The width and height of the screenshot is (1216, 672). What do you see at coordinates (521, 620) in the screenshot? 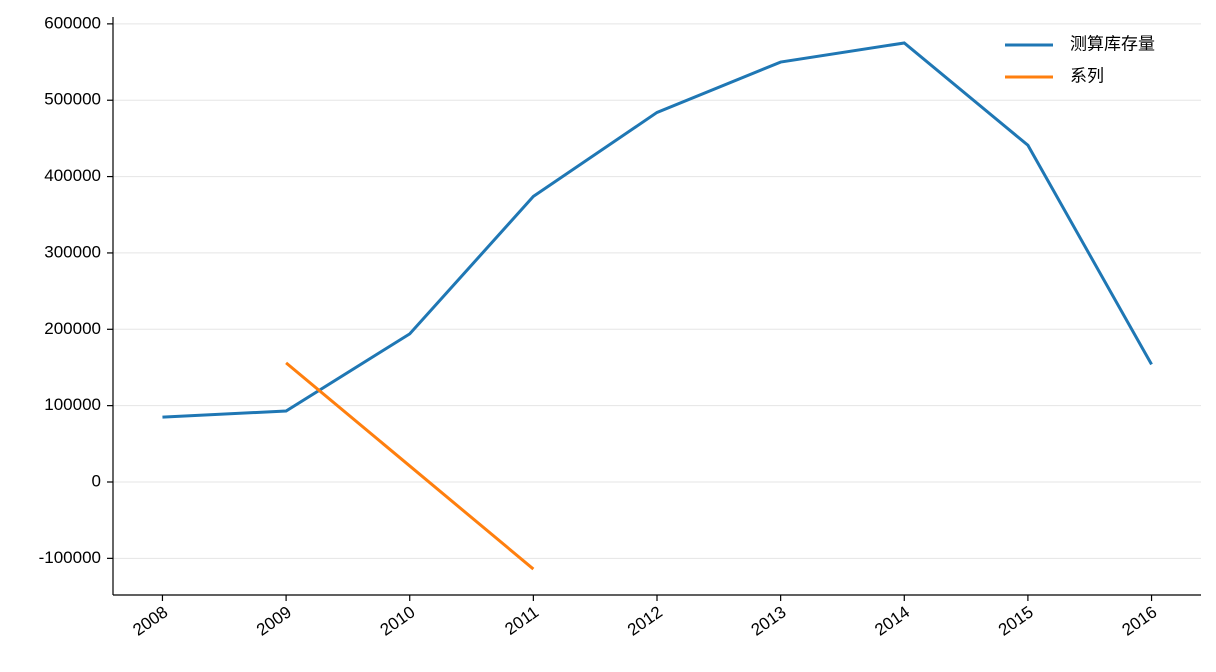
I see `x-tick-label: 2011` at bounding box center [521, 620].